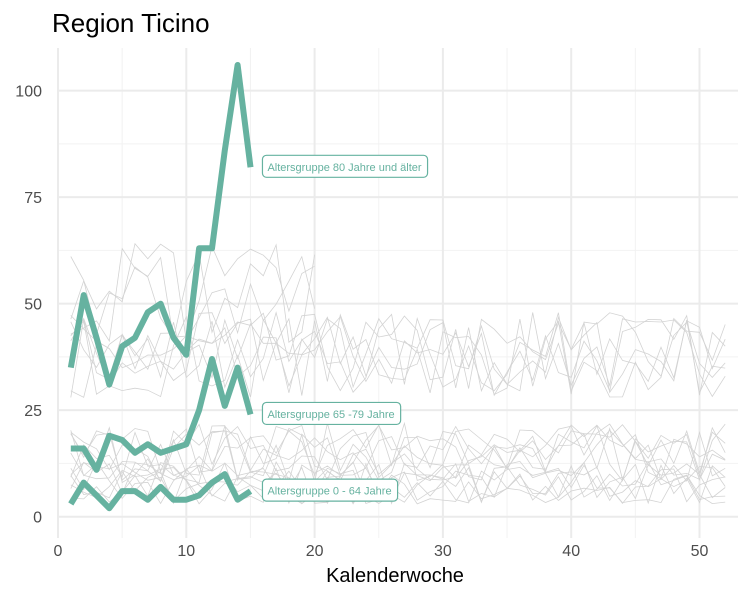  What do you see at coordinates (33, 305) in the screenshot?
I see `y-tick-label: 50` at bounding box center [33, 305].